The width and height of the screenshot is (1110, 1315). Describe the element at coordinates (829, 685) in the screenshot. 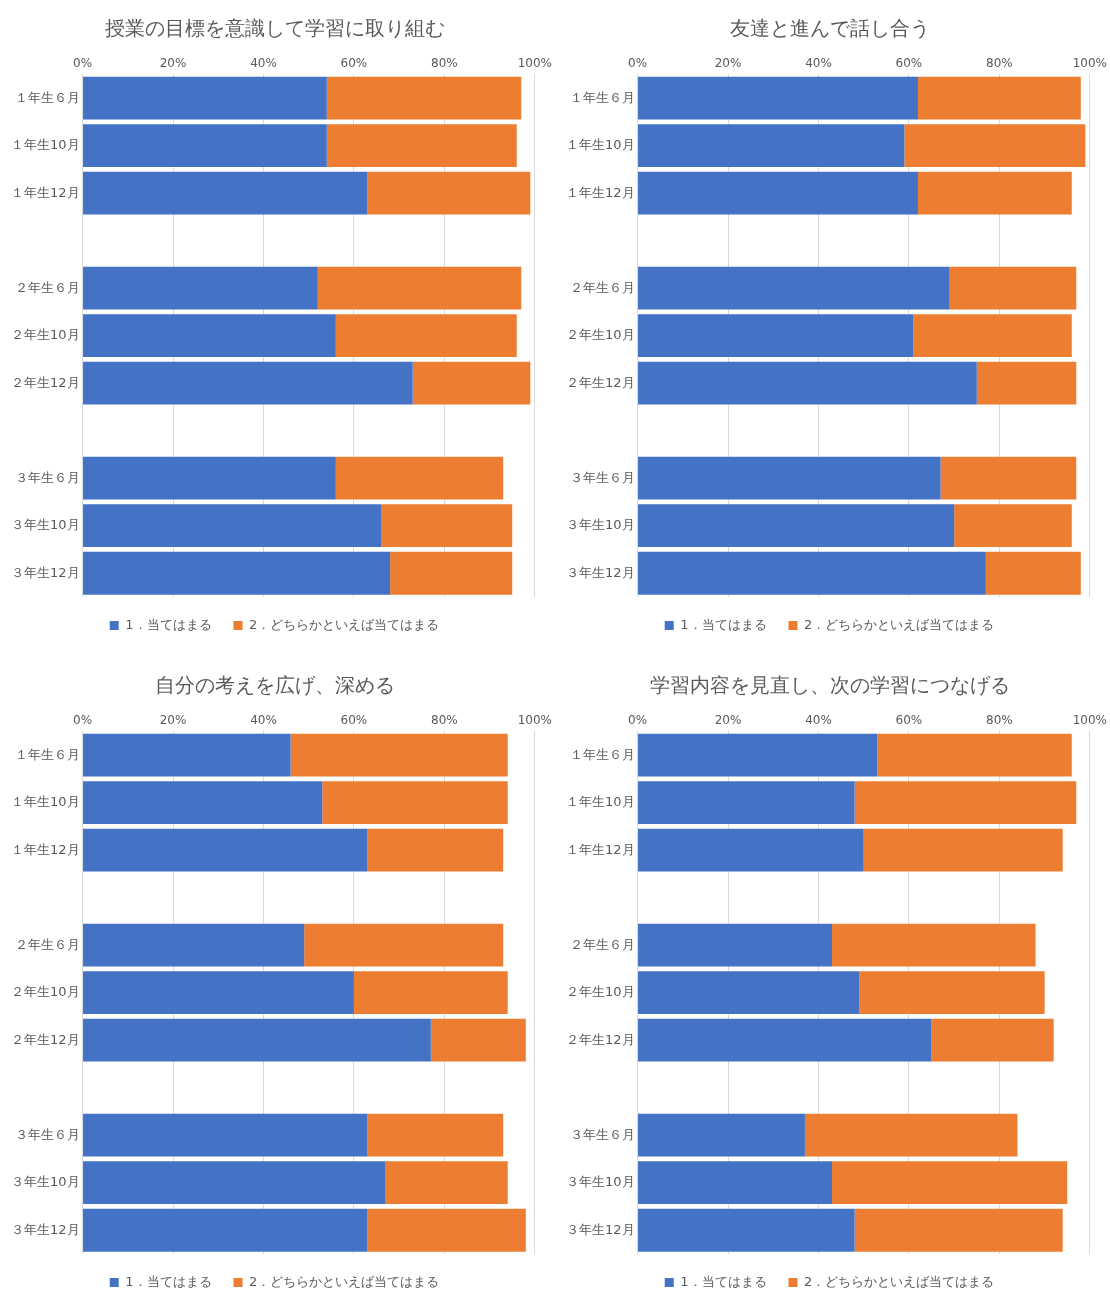

I see `chart-title: 学習内容を見直し、次の学習につなげる` at that location.